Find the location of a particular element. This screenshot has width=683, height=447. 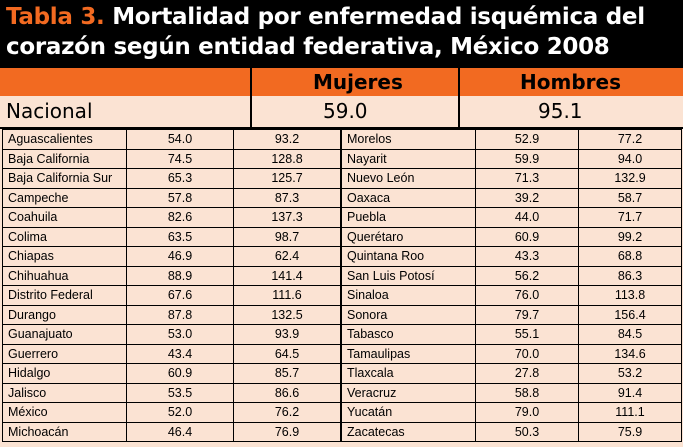

mujeres-value-cell: 52.0 is located at coordinates (180, 412).